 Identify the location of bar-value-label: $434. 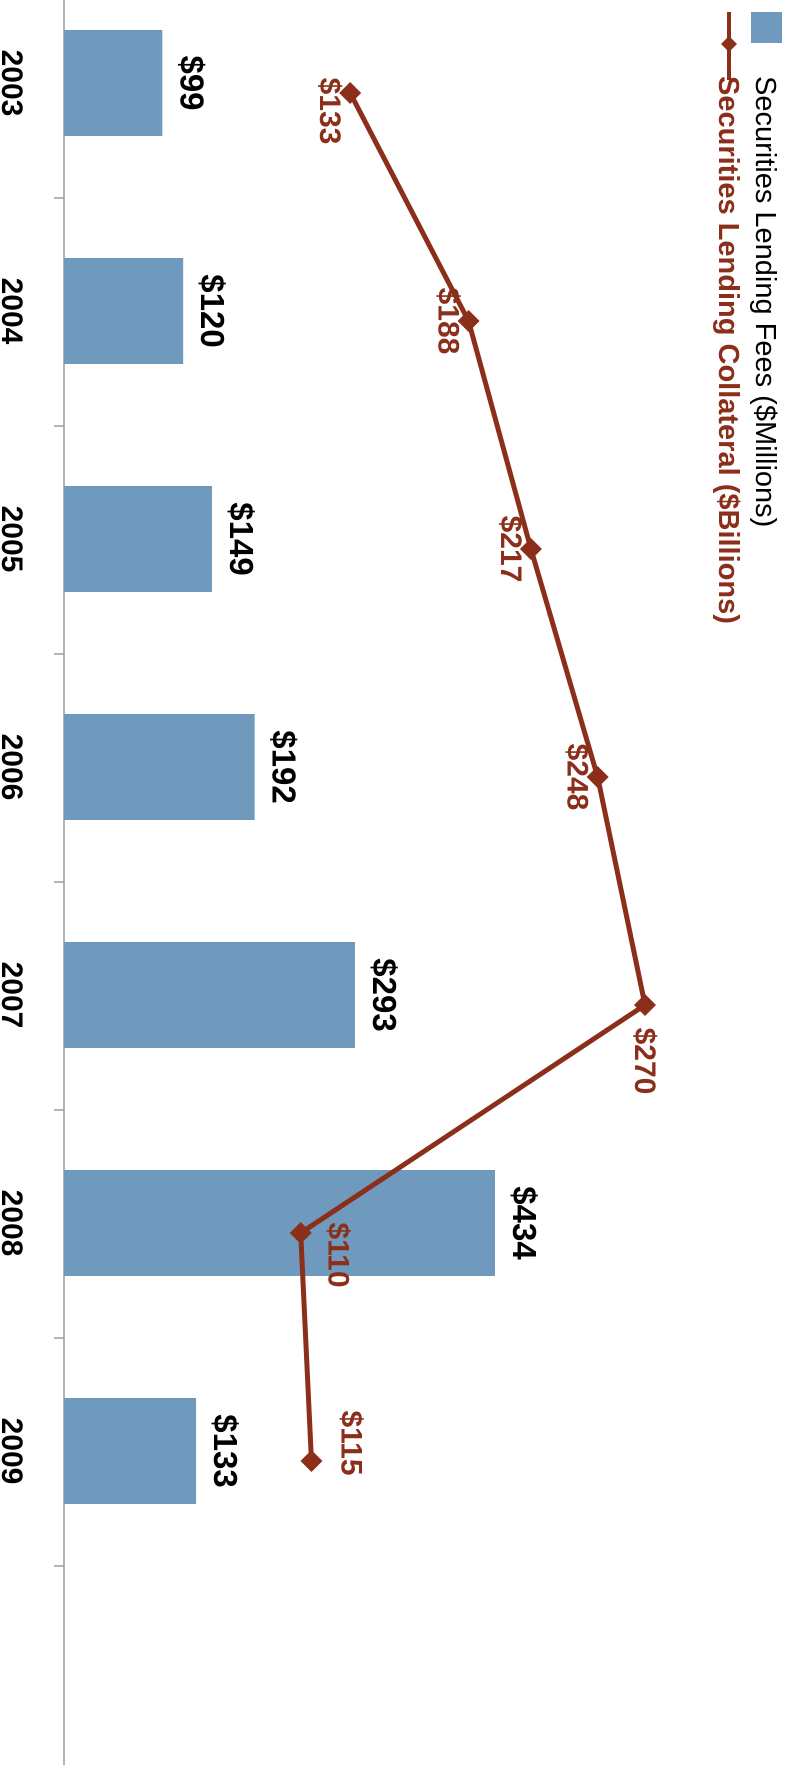
(524, 1223).